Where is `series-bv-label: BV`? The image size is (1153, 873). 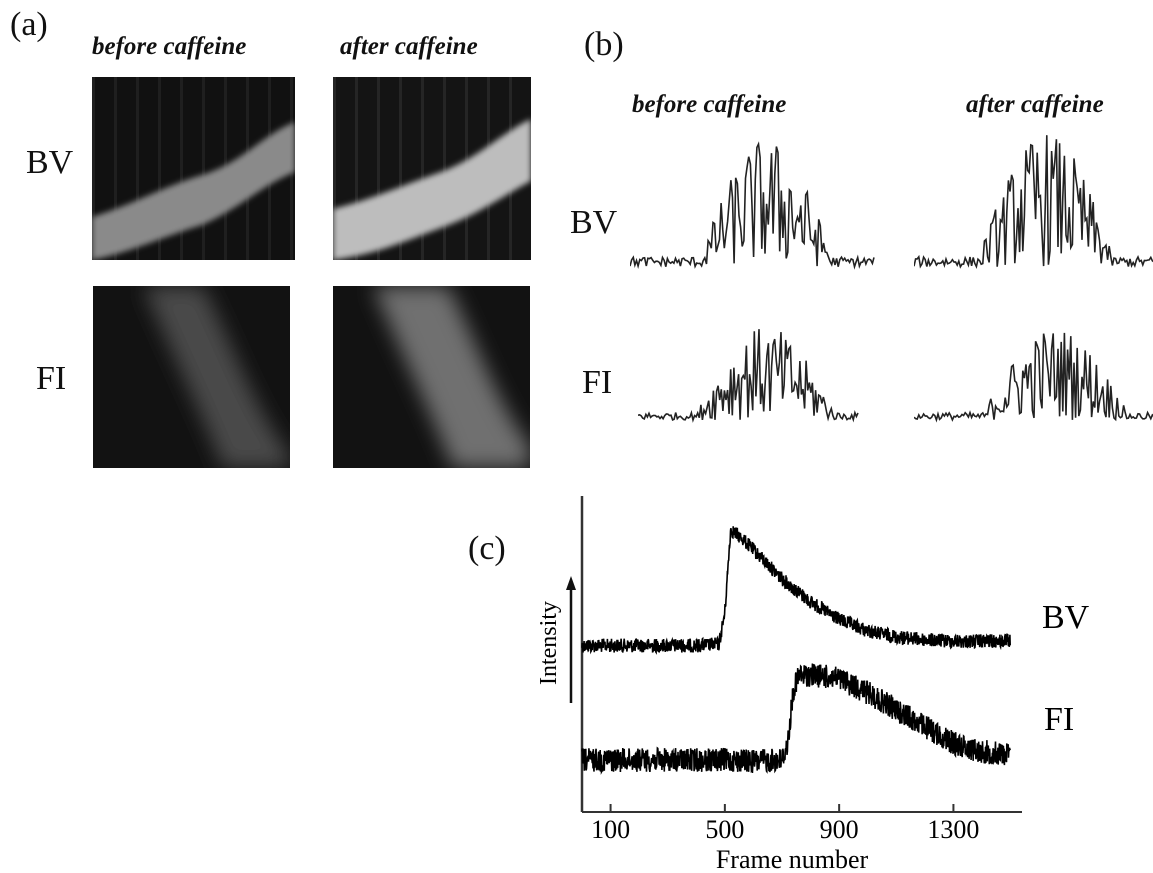 series-bv-label: BV is located at coordinates (1066, 617).